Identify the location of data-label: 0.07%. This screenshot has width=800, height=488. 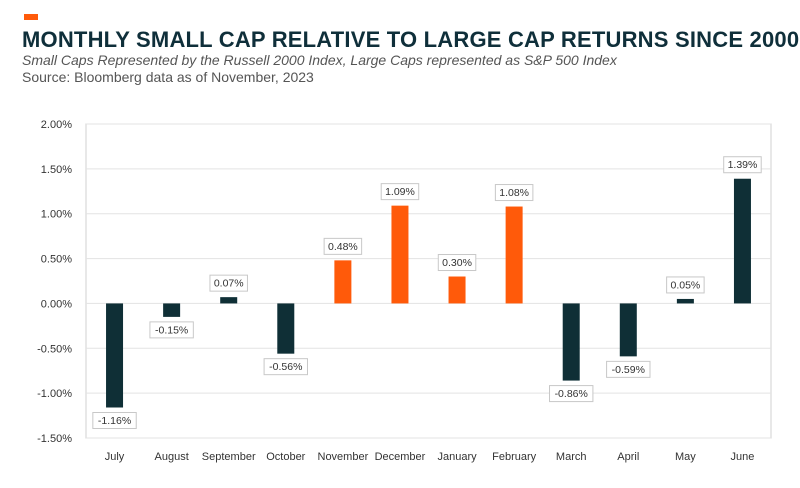
(229, 284).